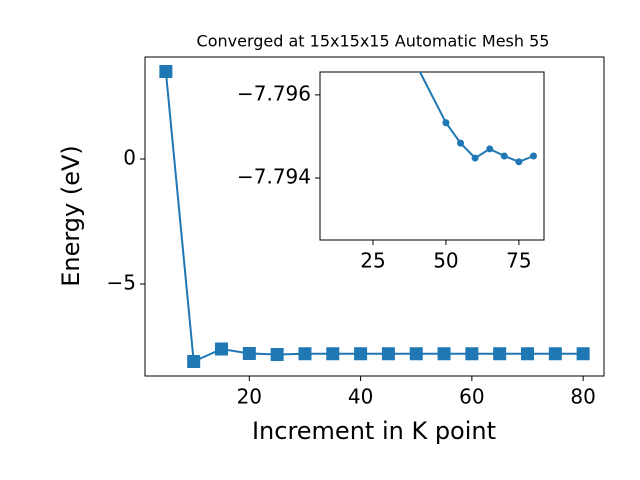 The image size is (640, 480). Describe the element at coordinates (373, 41) in the screenshot. I see `chart-title: Converged at 15x15x15 Automatic Mesh 55` at that location.